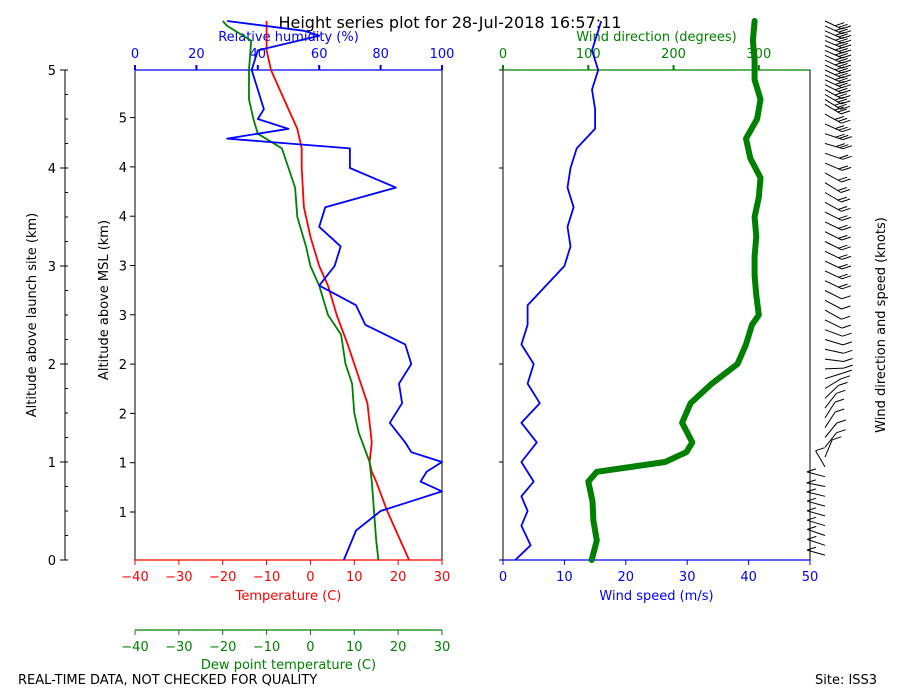 The width and height of the screenshot is (900, 700). Describe the element at coordinates (123, 316) in the screenshot. I see `msl-altitude-tick-label: 3` at that location.